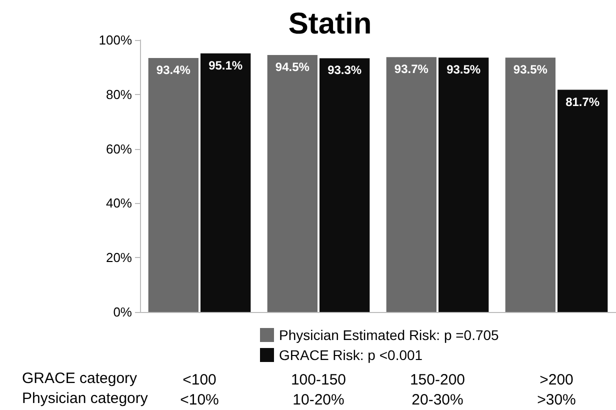  I want to click on data-label: 95.1%, so click(225, 65).